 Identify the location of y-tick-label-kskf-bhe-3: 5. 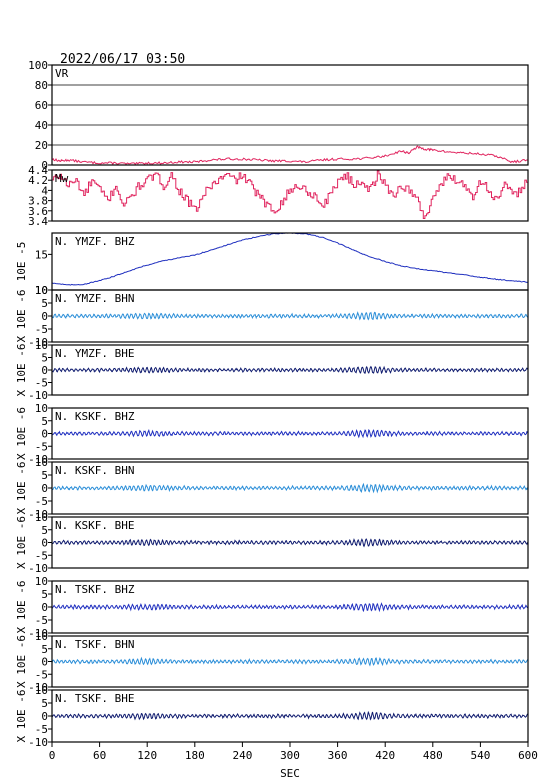
(44, 530).